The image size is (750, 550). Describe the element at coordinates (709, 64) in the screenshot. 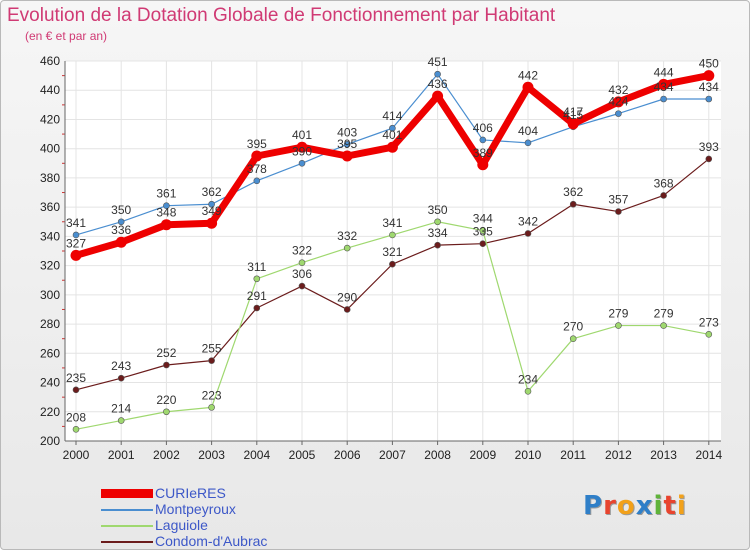

I see `data-label-curieres: 450` at that location.